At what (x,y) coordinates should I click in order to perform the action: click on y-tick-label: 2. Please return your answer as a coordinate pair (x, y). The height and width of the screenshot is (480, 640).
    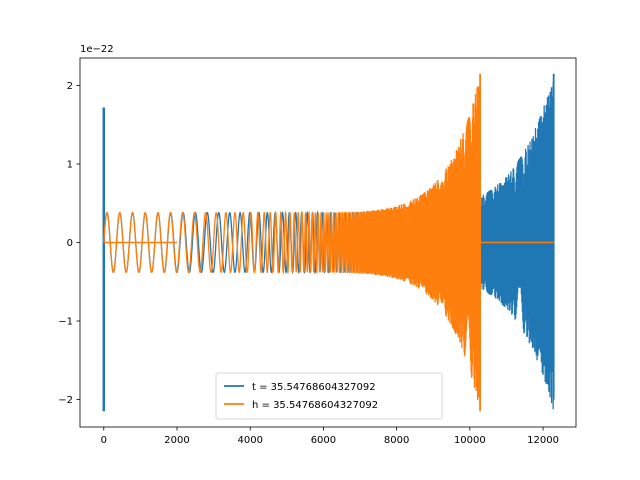
    Looking at the image, I should click on (70, 86).